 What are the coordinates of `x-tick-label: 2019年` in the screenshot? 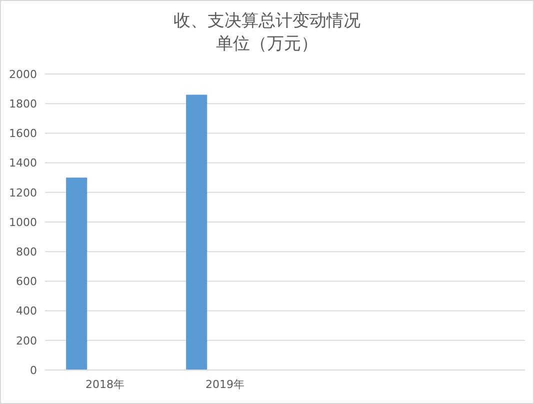 It's located at (225, 384).